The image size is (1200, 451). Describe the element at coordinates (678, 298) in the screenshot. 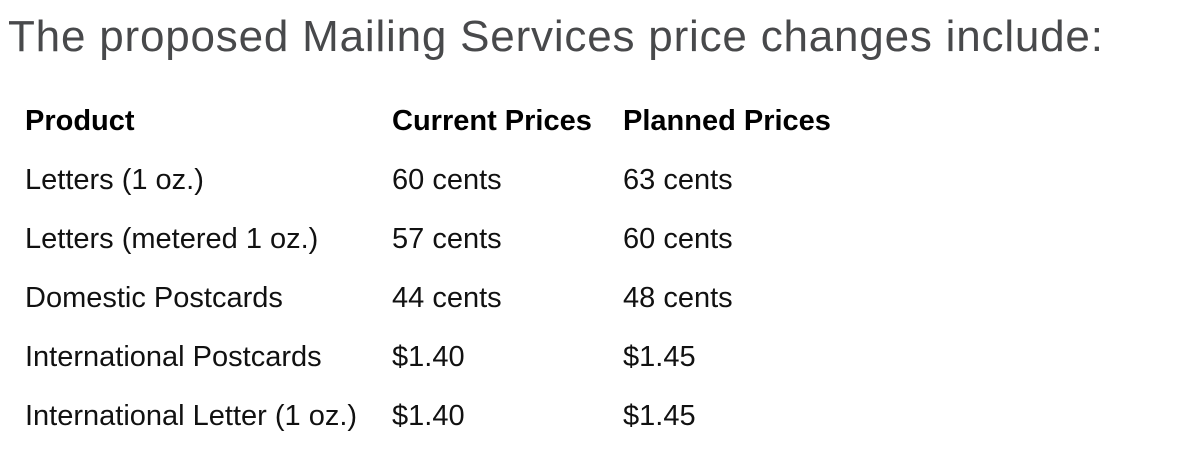

I see `planned-price-cell: 48 cents` at that location.